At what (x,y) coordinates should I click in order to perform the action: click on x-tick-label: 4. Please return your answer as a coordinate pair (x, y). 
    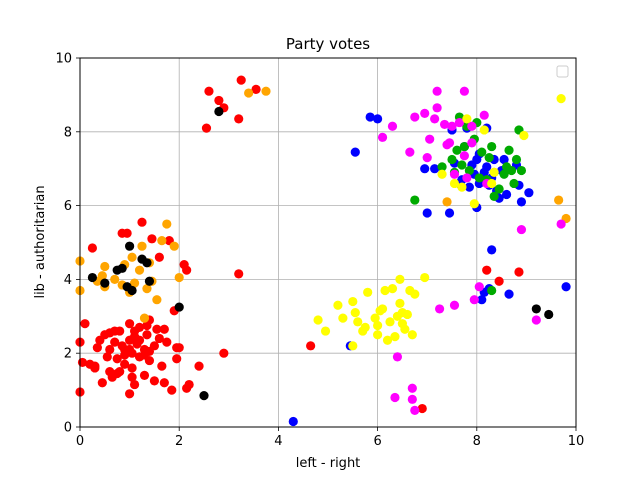
    Looking at the image, I should click on (278, 441).